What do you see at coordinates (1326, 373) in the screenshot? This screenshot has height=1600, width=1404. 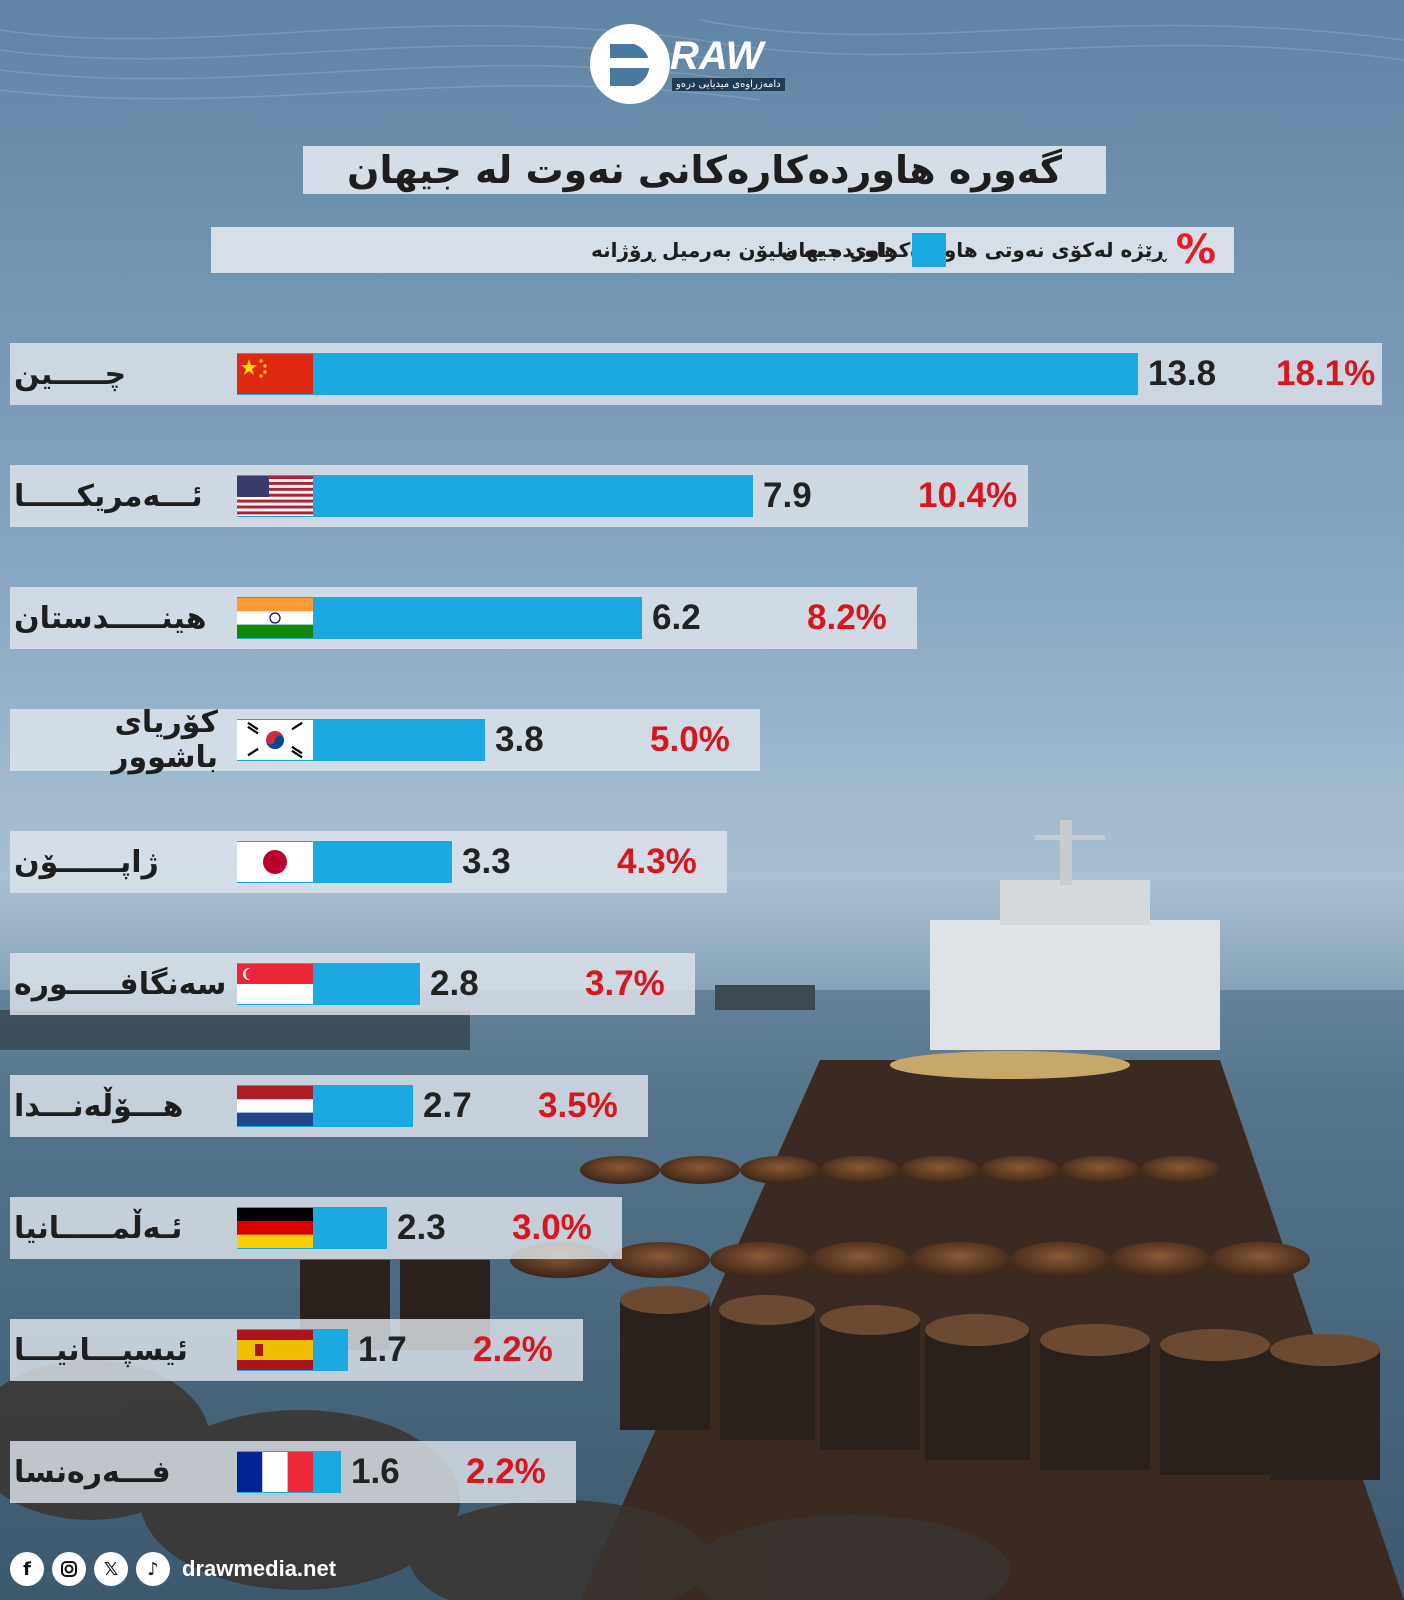 I see `percent-label: 18.1%` at bounding box center [1326, 373].